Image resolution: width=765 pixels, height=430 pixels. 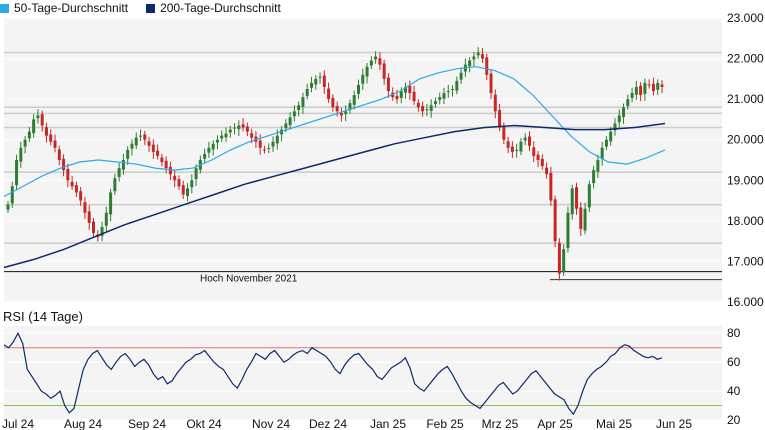 What do you see at coordinates (43, 316) in the screenshot?
I see `rsi-title: RSI (14 Tage)` at bounding box center [43, 316].